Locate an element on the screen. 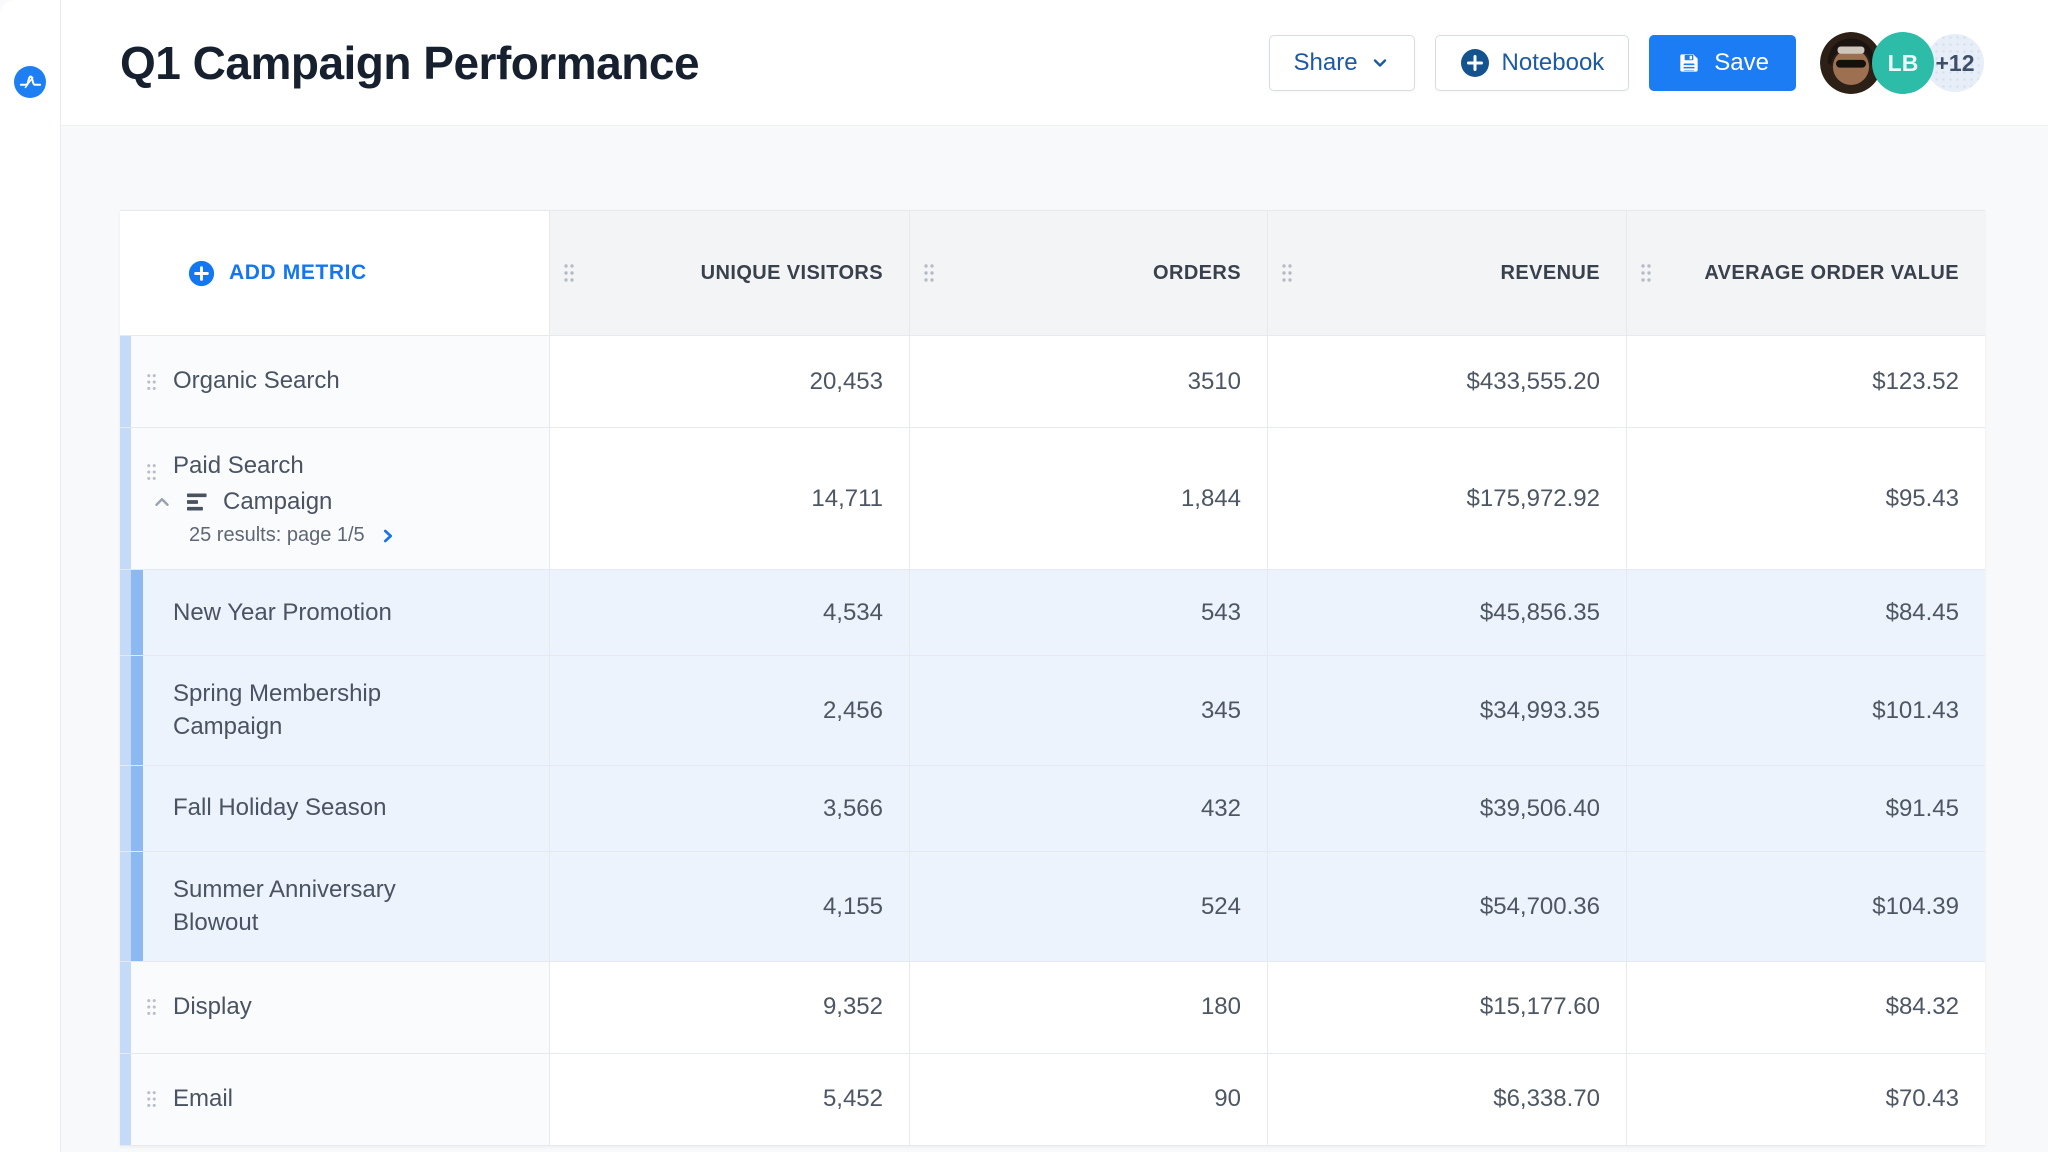 The width and height of the screenshot is (2048, 1152). page-title: Q1 Campaign Performance is located at coordinates (410, 63).